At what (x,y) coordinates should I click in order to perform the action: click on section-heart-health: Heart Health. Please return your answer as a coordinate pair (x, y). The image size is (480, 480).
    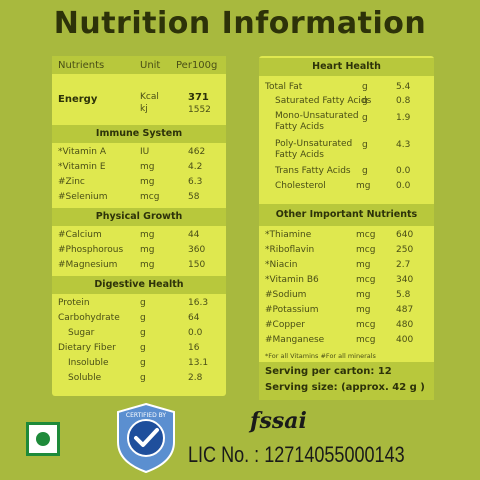
    Looking at the image, I should click on (346, 67).